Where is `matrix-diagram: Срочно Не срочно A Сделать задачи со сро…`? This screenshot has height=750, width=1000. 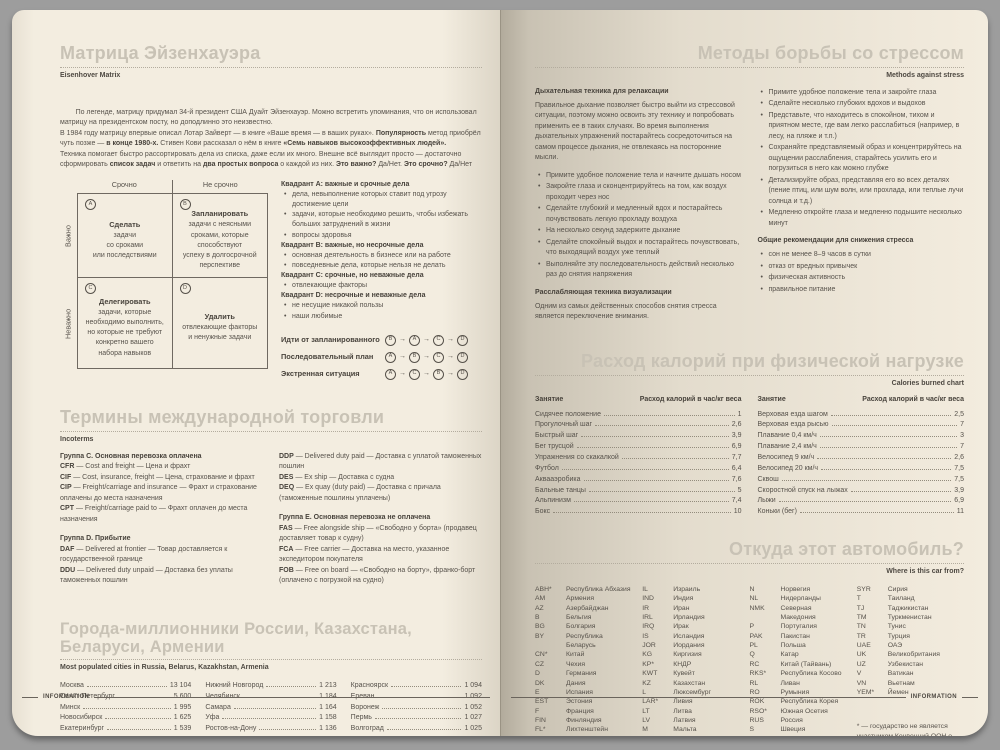 matrix-diagram: Срочно Не срочно A Сделать задачи со сро… is located at coordinates (164, 282).